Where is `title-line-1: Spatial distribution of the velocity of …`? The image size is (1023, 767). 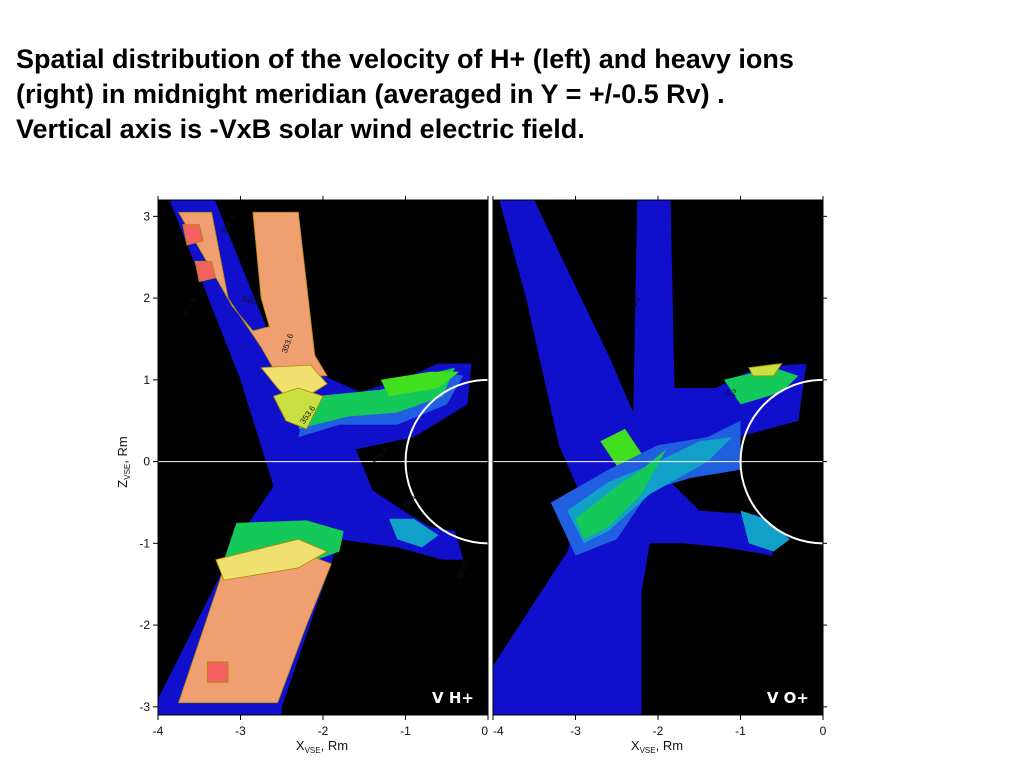
title-line-1: Spatial distribution of the velocity of … is located at coordinates (405, 59).